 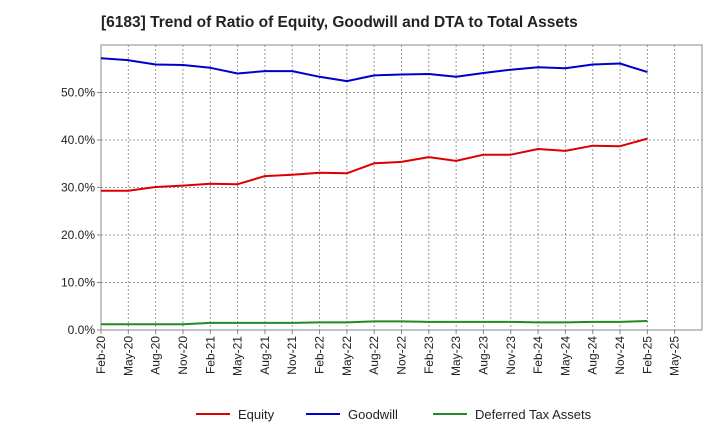 I want to click on series-line-deferred-tax-assets, so click(x=374, y=323).